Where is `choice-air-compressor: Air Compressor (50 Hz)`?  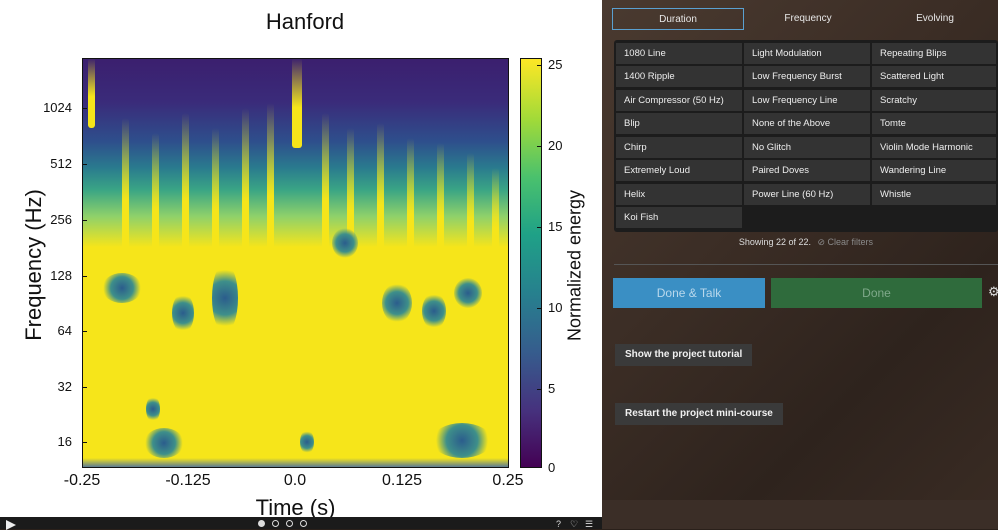
choice-air-compressor: Air Compressor (50 Hz) is located at coordinates (679, 100).